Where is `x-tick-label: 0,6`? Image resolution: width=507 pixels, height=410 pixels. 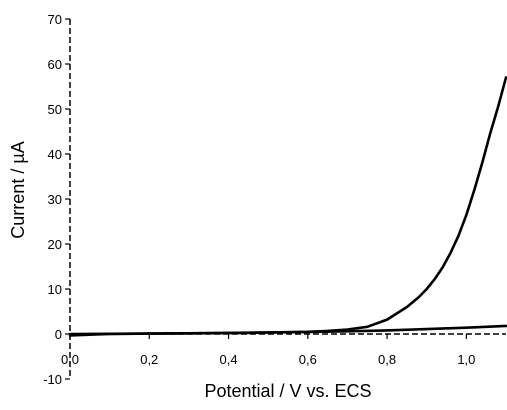
x-tick-label: 0,6 is located at coordinates (308, 359).